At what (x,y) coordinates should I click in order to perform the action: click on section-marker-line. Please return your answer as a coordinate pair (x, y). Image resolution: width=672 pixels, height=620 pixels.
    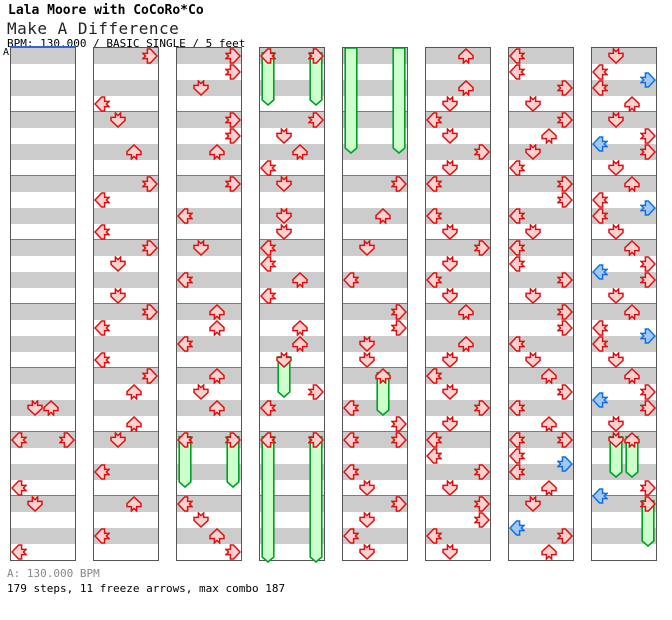
    Looking at the image, I should click on (43, 47).